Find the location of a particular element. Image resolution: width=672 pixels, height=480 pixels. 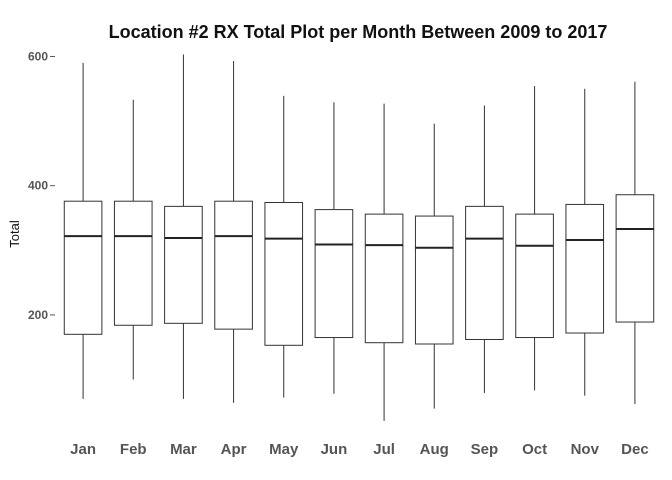

x-tick-label: Mar is located at coordinates (183, 449).